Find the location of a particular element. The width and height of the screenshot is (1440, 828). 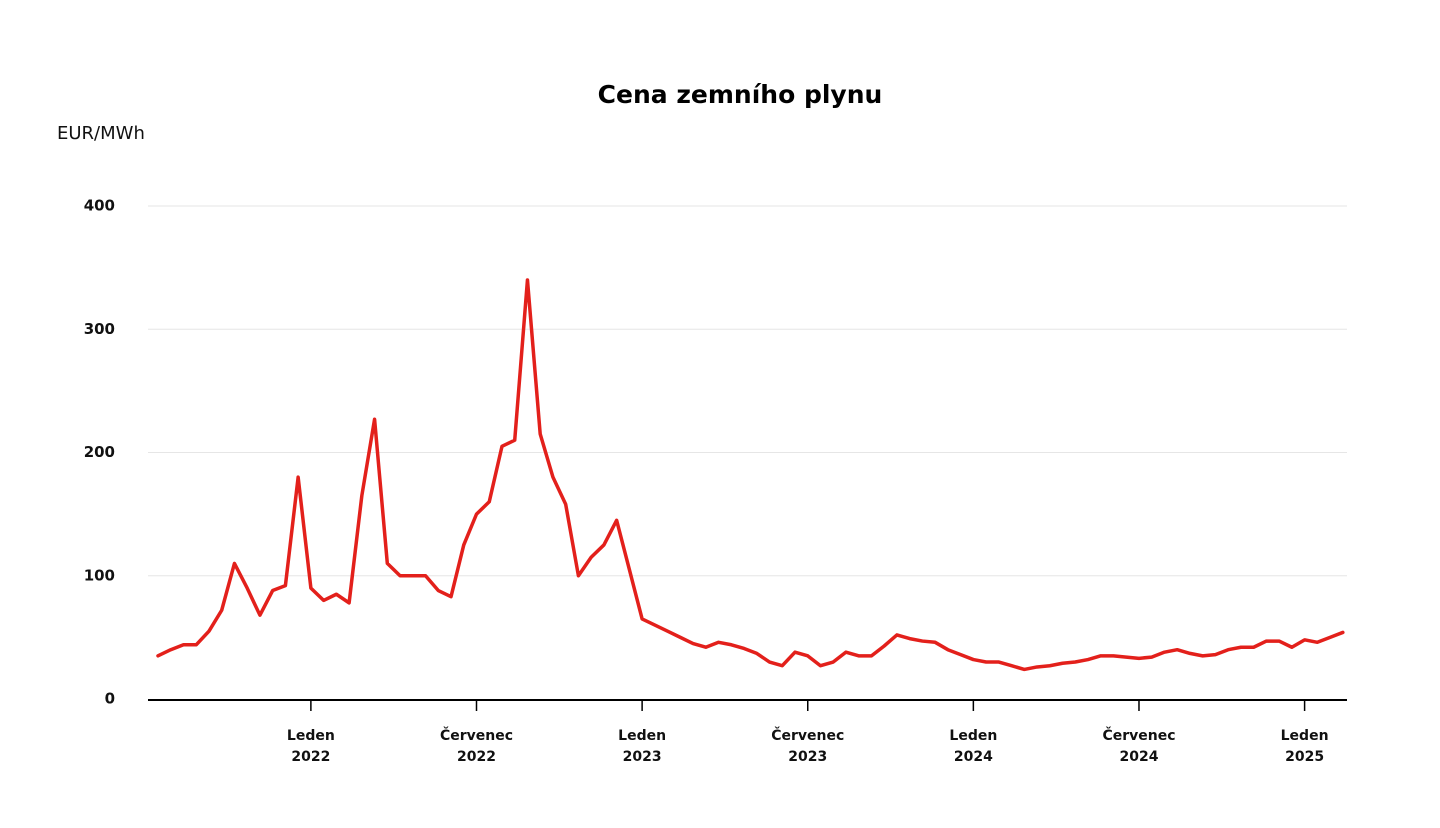

y-tick-label: 100 is located at coordinates (99, 575).